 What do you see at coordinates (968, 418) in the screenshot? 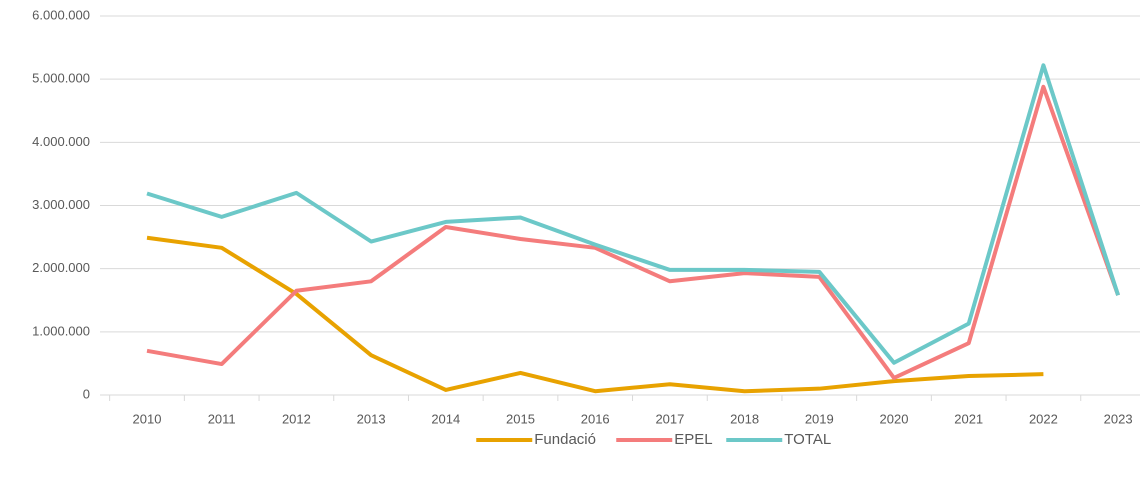
I see `x-tick-label: 2021` at bounding box center [968, 418].